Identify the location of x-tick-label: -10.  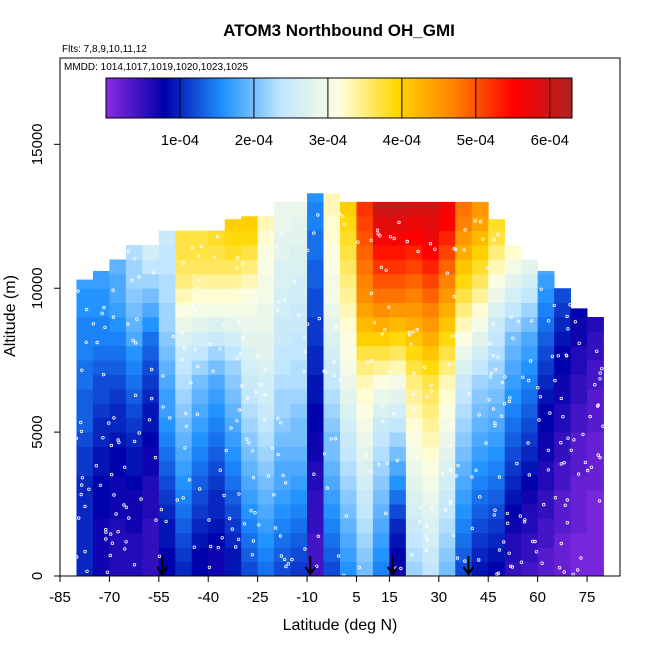
(307, 597).